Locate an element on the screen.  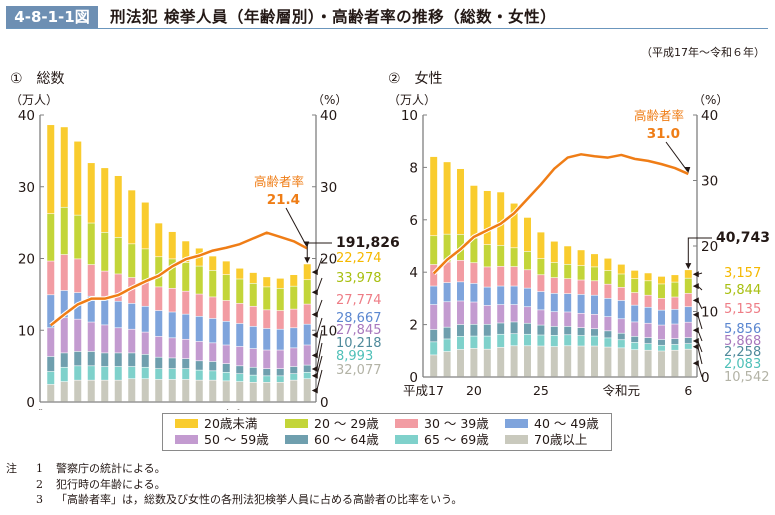
latest-value-label: 8,993 is located at coordinates (354, 356).